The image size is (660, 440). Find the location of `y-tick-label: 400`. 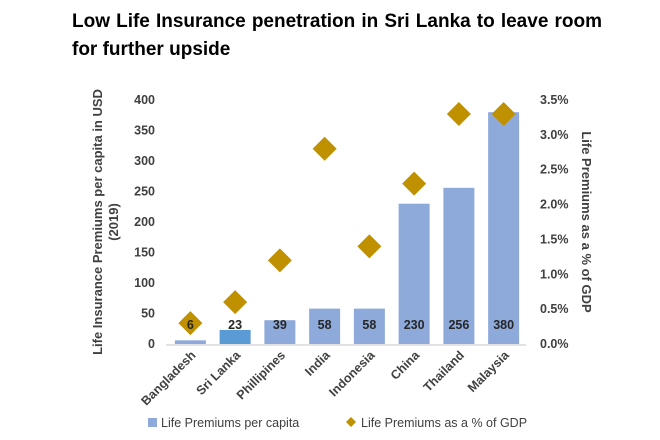

y-tick-label: 400 is located at coordinates (144, 100).